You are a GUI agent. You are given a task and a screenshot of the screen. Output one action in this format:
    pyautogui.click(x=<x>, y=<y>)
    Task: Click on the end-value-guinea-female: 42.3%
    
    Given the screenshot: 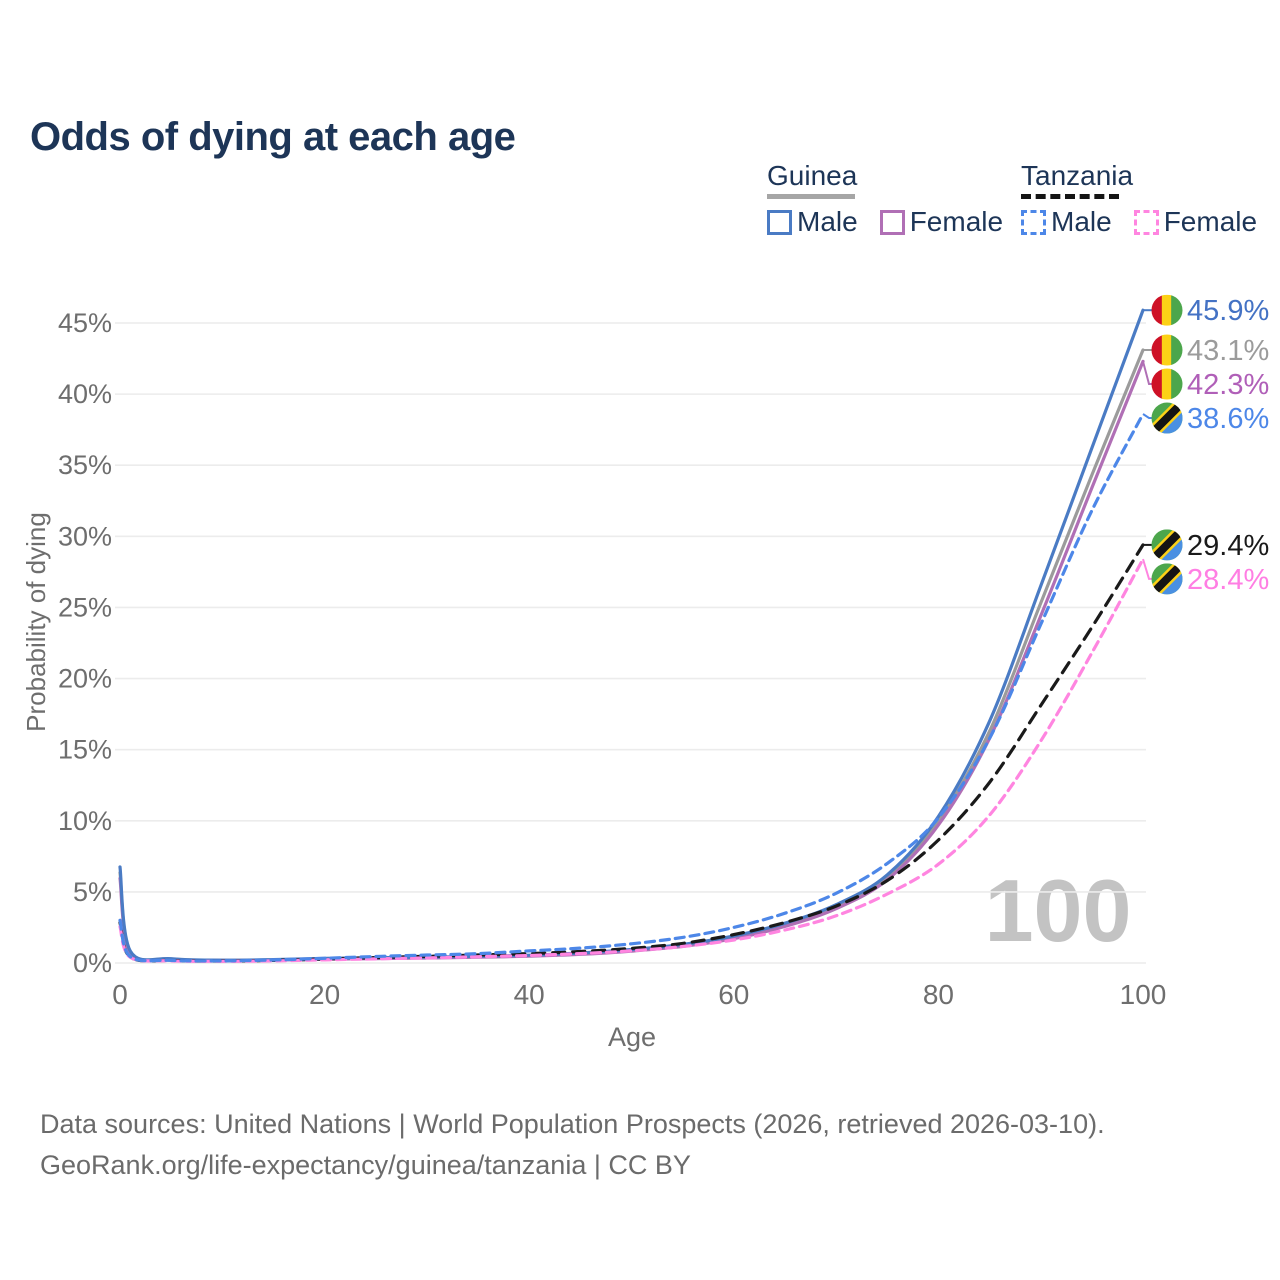 What is the action you would take?
    pyautogui.click(x=1228, y=385)
    